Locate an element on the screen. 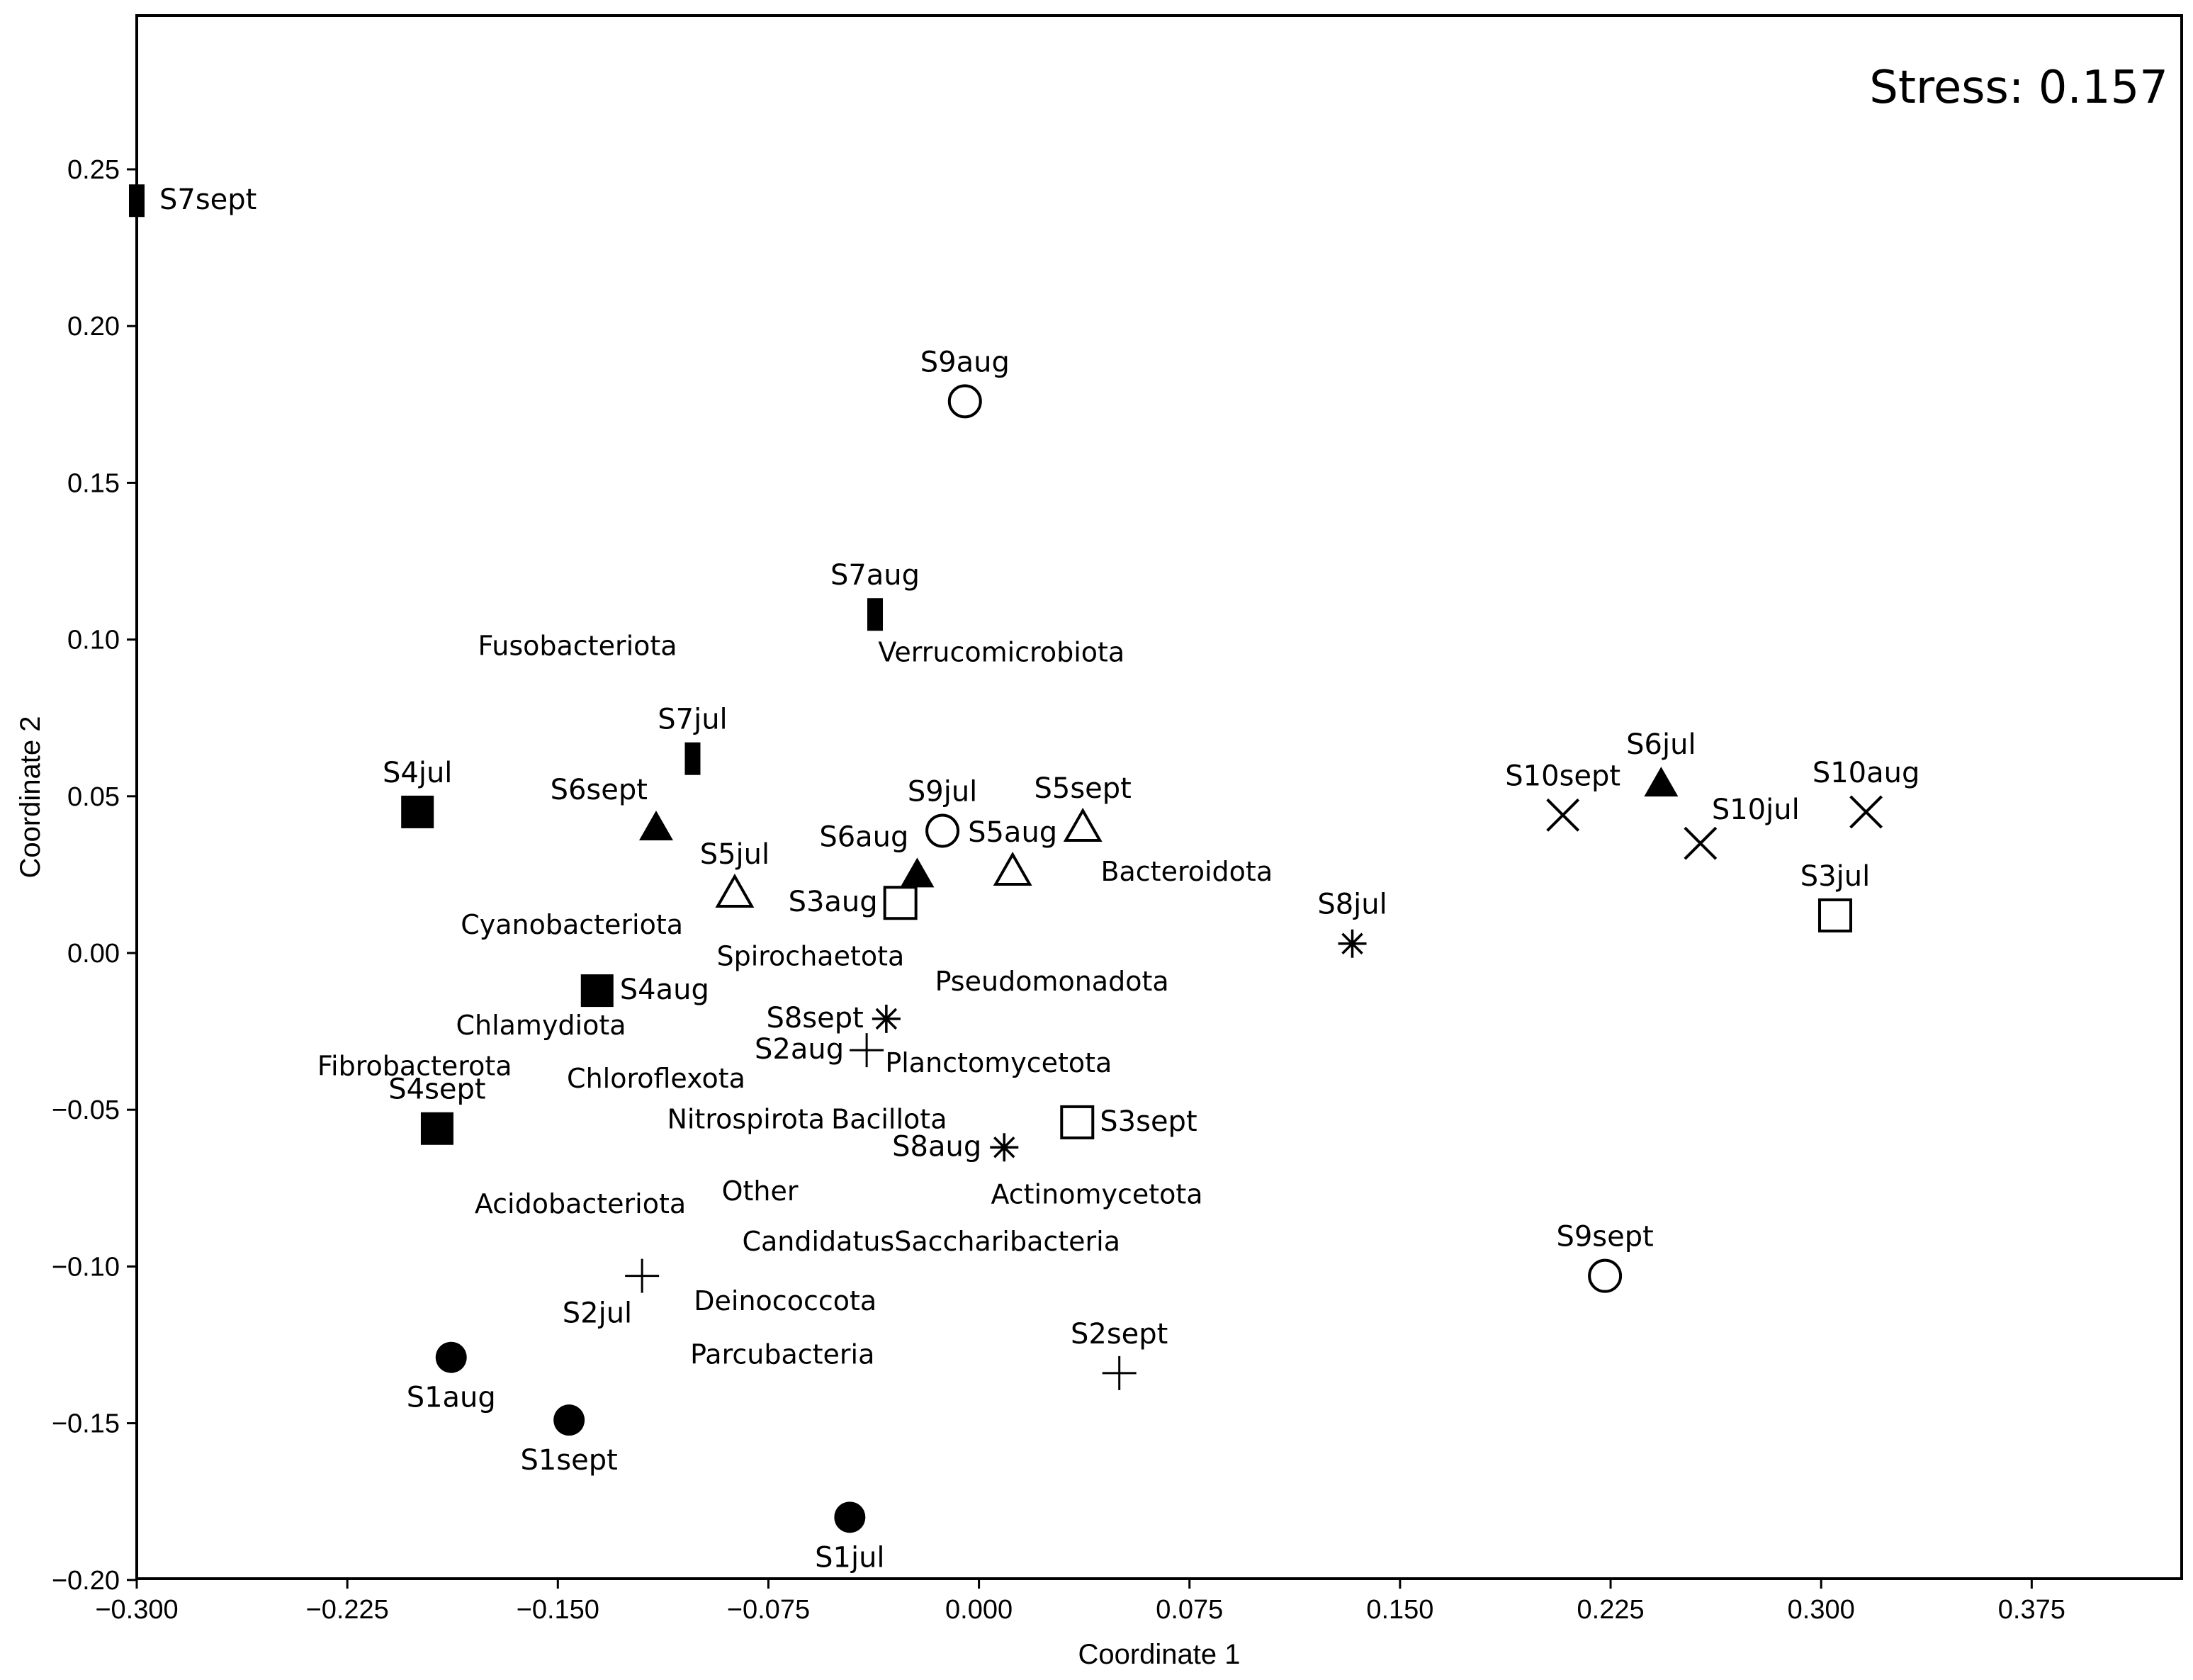 This screenshot has width=2193, height=1680. sample-label: S3jul is located at coordinates (1835, 877).